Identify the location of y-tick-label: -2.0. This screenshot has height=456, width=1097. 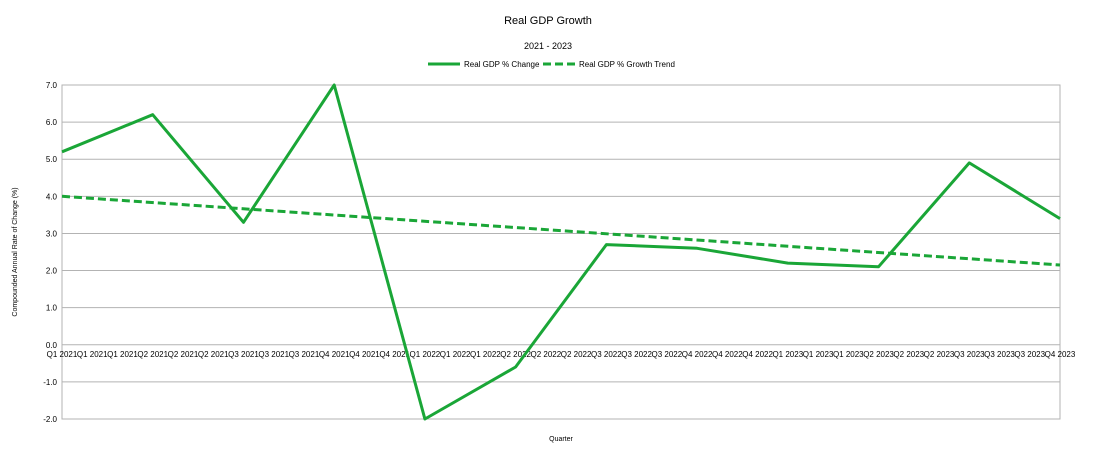
(50, 419).